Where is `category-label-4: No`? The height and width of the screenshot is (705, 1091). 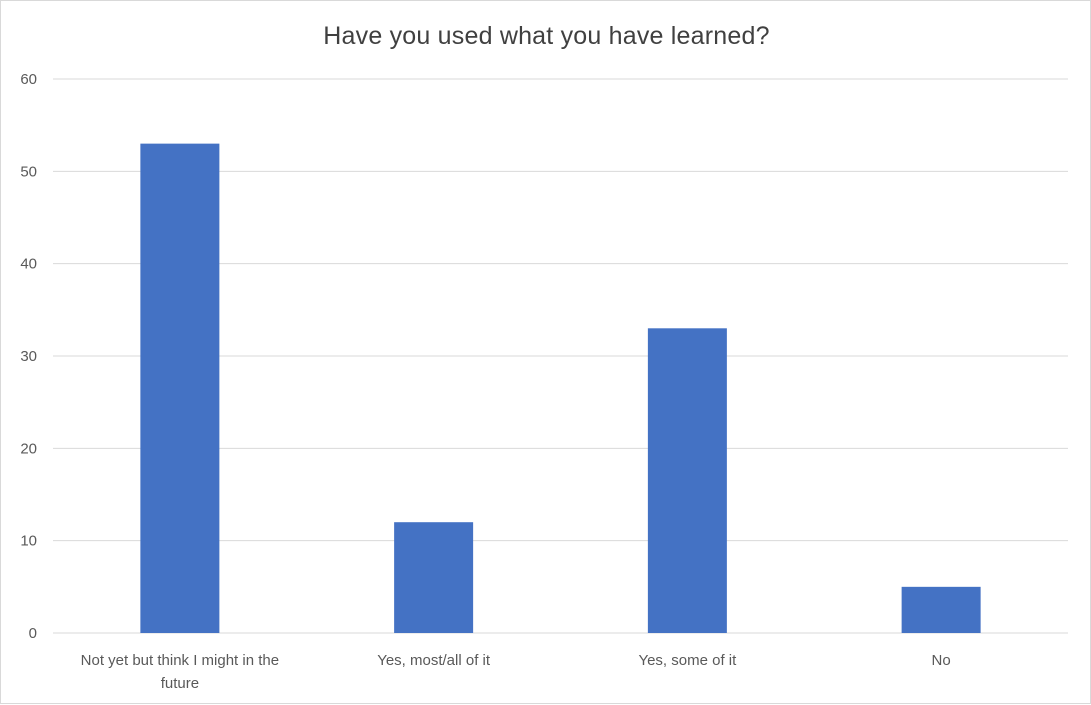
category-label-4: No is located at coordinates (941, 660).